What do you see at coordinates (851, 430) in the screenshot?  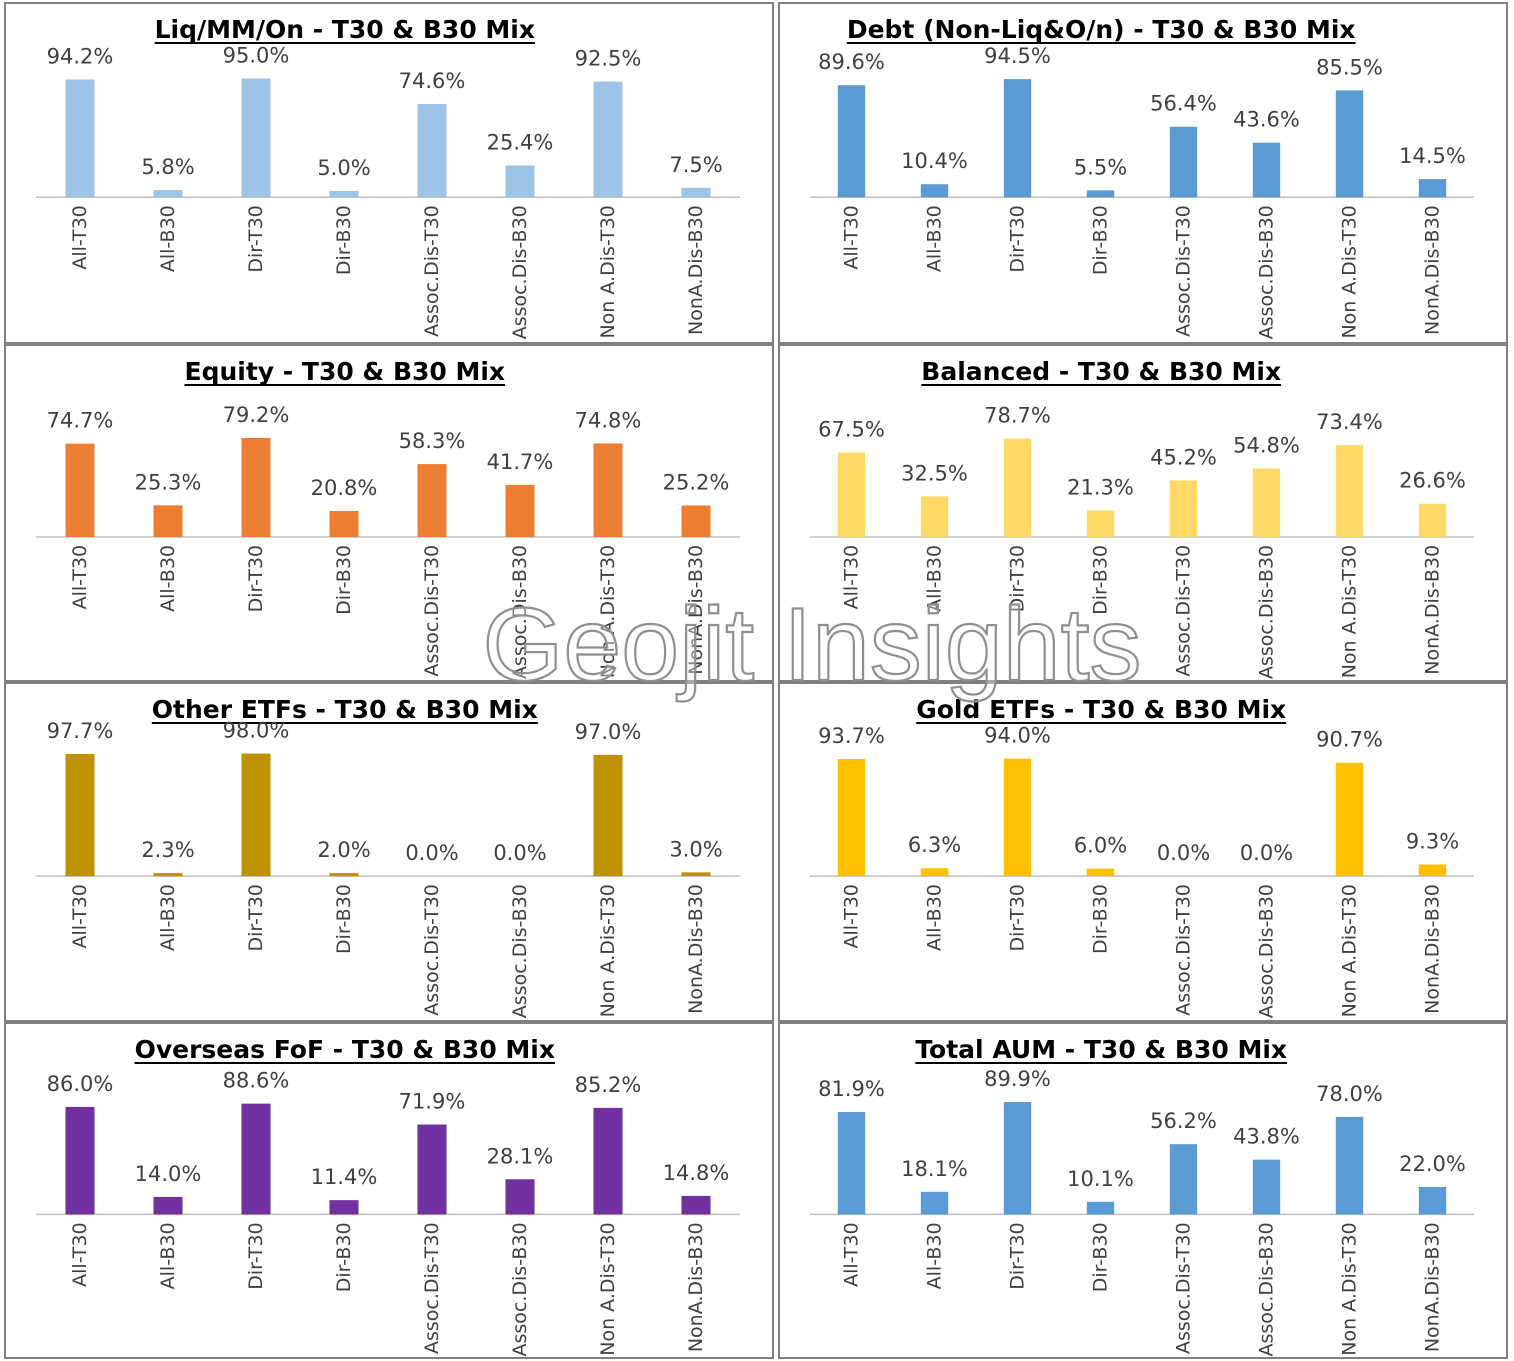 I see `data-label: 67.5%` at bounding box center [851, 430].